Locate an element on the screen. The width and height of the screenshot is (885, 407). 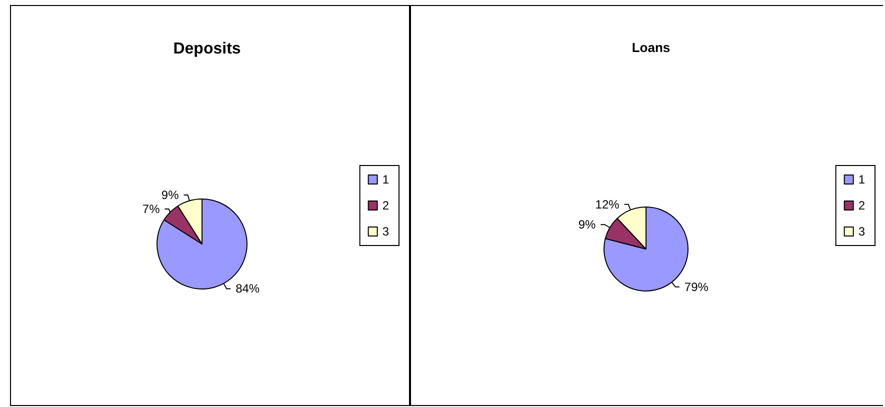
data-label: 79% is located at coordinates (696, 287).